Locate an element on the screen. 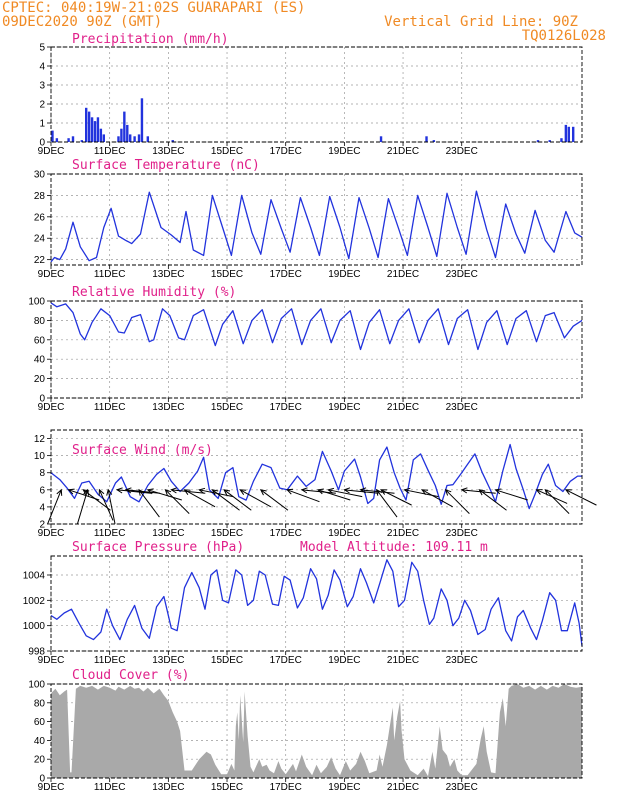  panel-title: Precipitation (mm/h) is located at coordinates (150, 39).